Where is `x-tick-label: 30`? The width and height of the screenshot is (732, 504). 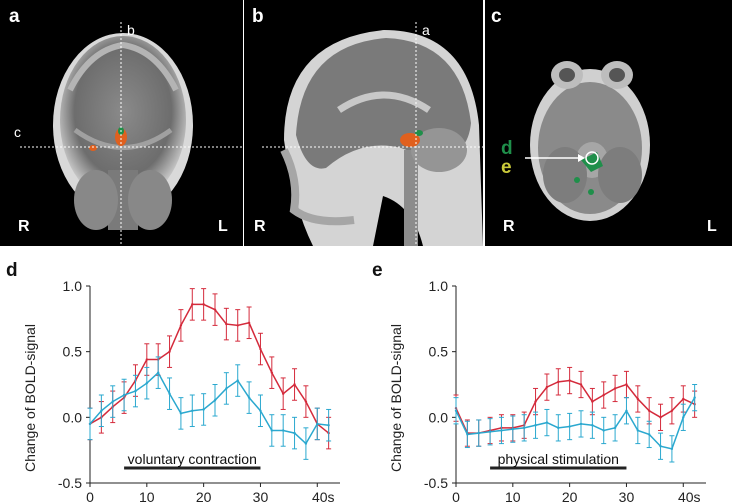 x-tick-label: 30 is located at coordinates (627, 496).